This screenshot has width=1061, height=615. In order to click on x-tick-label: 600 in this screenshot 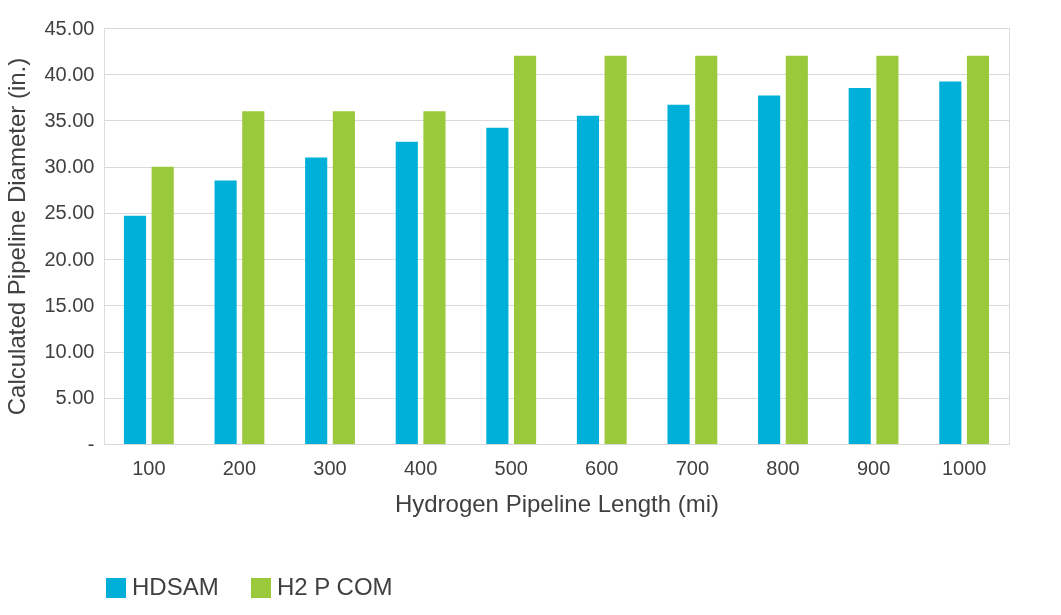, I will do `click(602, 467)`.